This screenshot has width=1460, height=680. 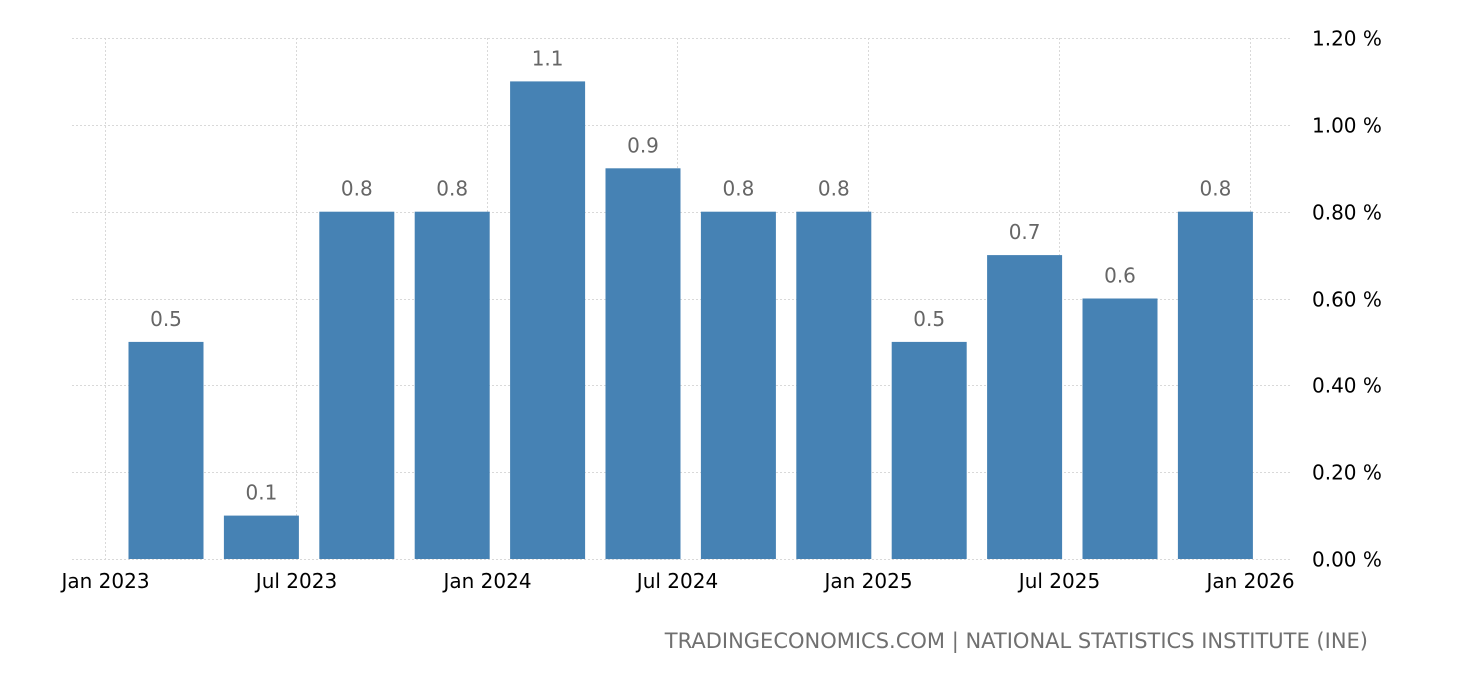 I want to click on x-tick-label: Jan 2023, so click(x=104, y=581).